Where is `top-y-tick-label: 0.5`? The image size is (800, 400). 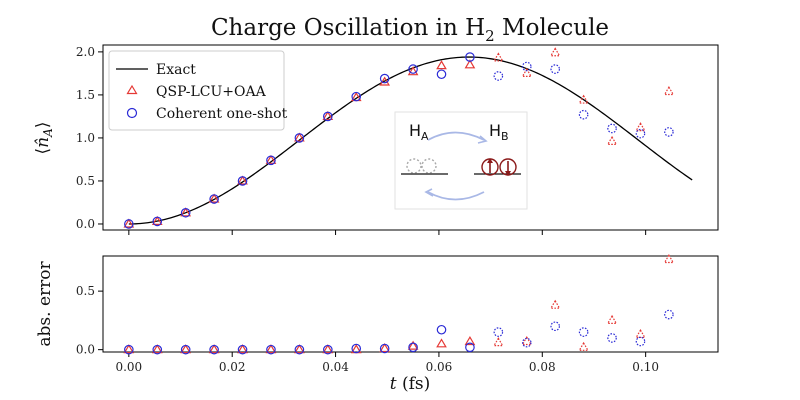 top-y-tick-label: 0.5 is located at coordinates (85, 181).